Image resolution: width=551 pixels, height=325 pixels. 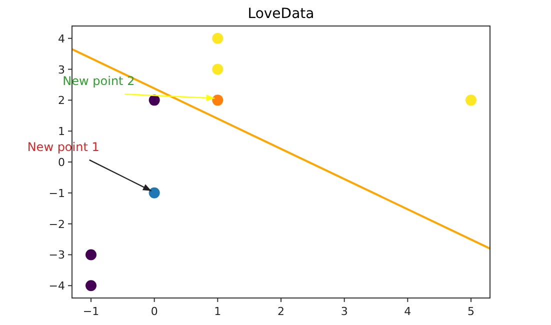 I want to click on y-tick-label: 1, so click(x=61, y=131).